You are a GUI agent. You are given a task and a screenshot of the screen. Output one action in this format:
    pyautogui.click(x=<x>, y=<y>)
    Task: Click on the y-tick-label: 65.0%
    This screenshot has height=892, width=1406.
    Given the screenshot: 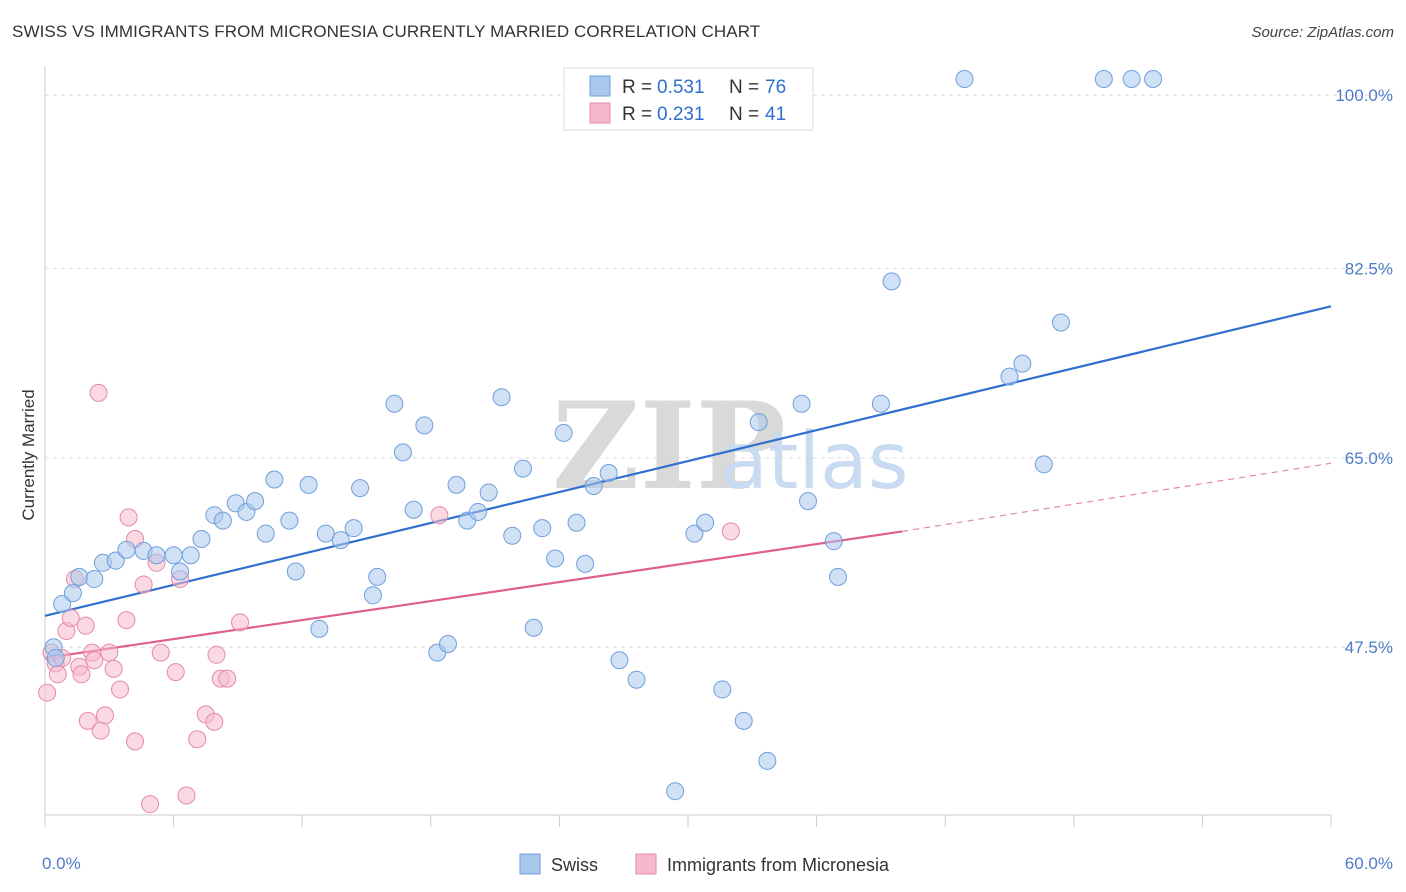 What is the action you would take?
    pyautogui.click(x=1369, y=458)
    